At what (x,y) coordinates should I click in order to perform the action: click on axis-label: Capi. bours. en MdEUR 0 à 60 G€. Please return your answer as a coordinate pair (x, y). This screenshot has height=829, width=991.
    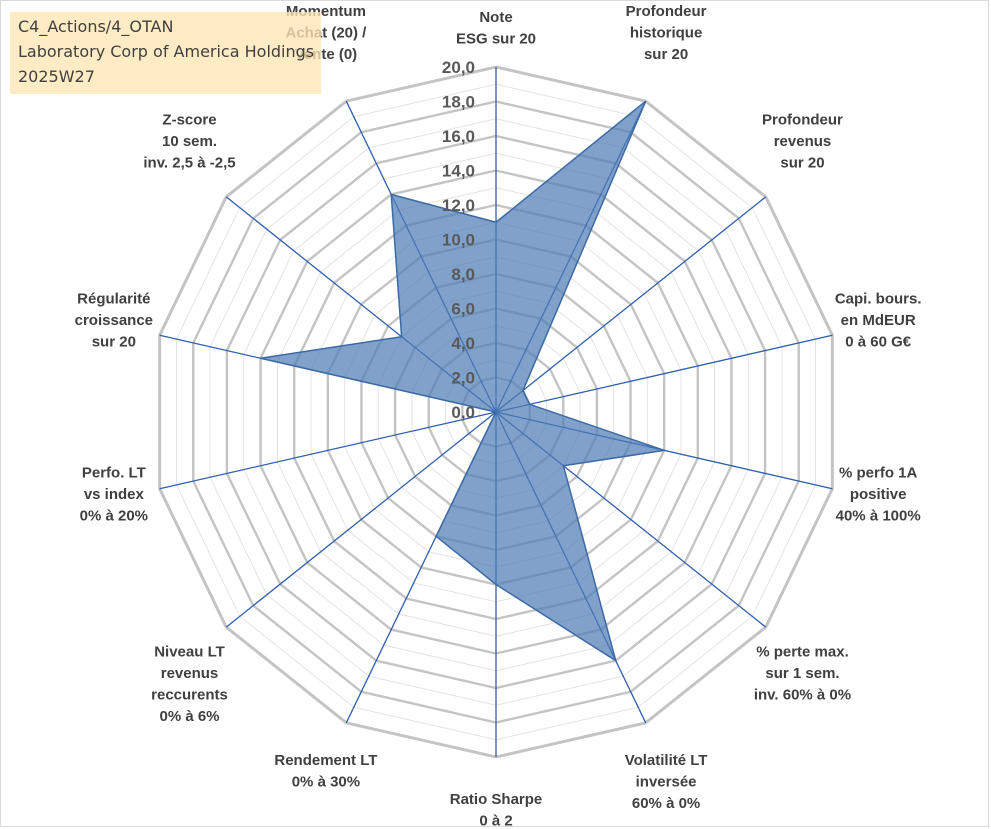
    Looking at the image, I should click on (878, 320).